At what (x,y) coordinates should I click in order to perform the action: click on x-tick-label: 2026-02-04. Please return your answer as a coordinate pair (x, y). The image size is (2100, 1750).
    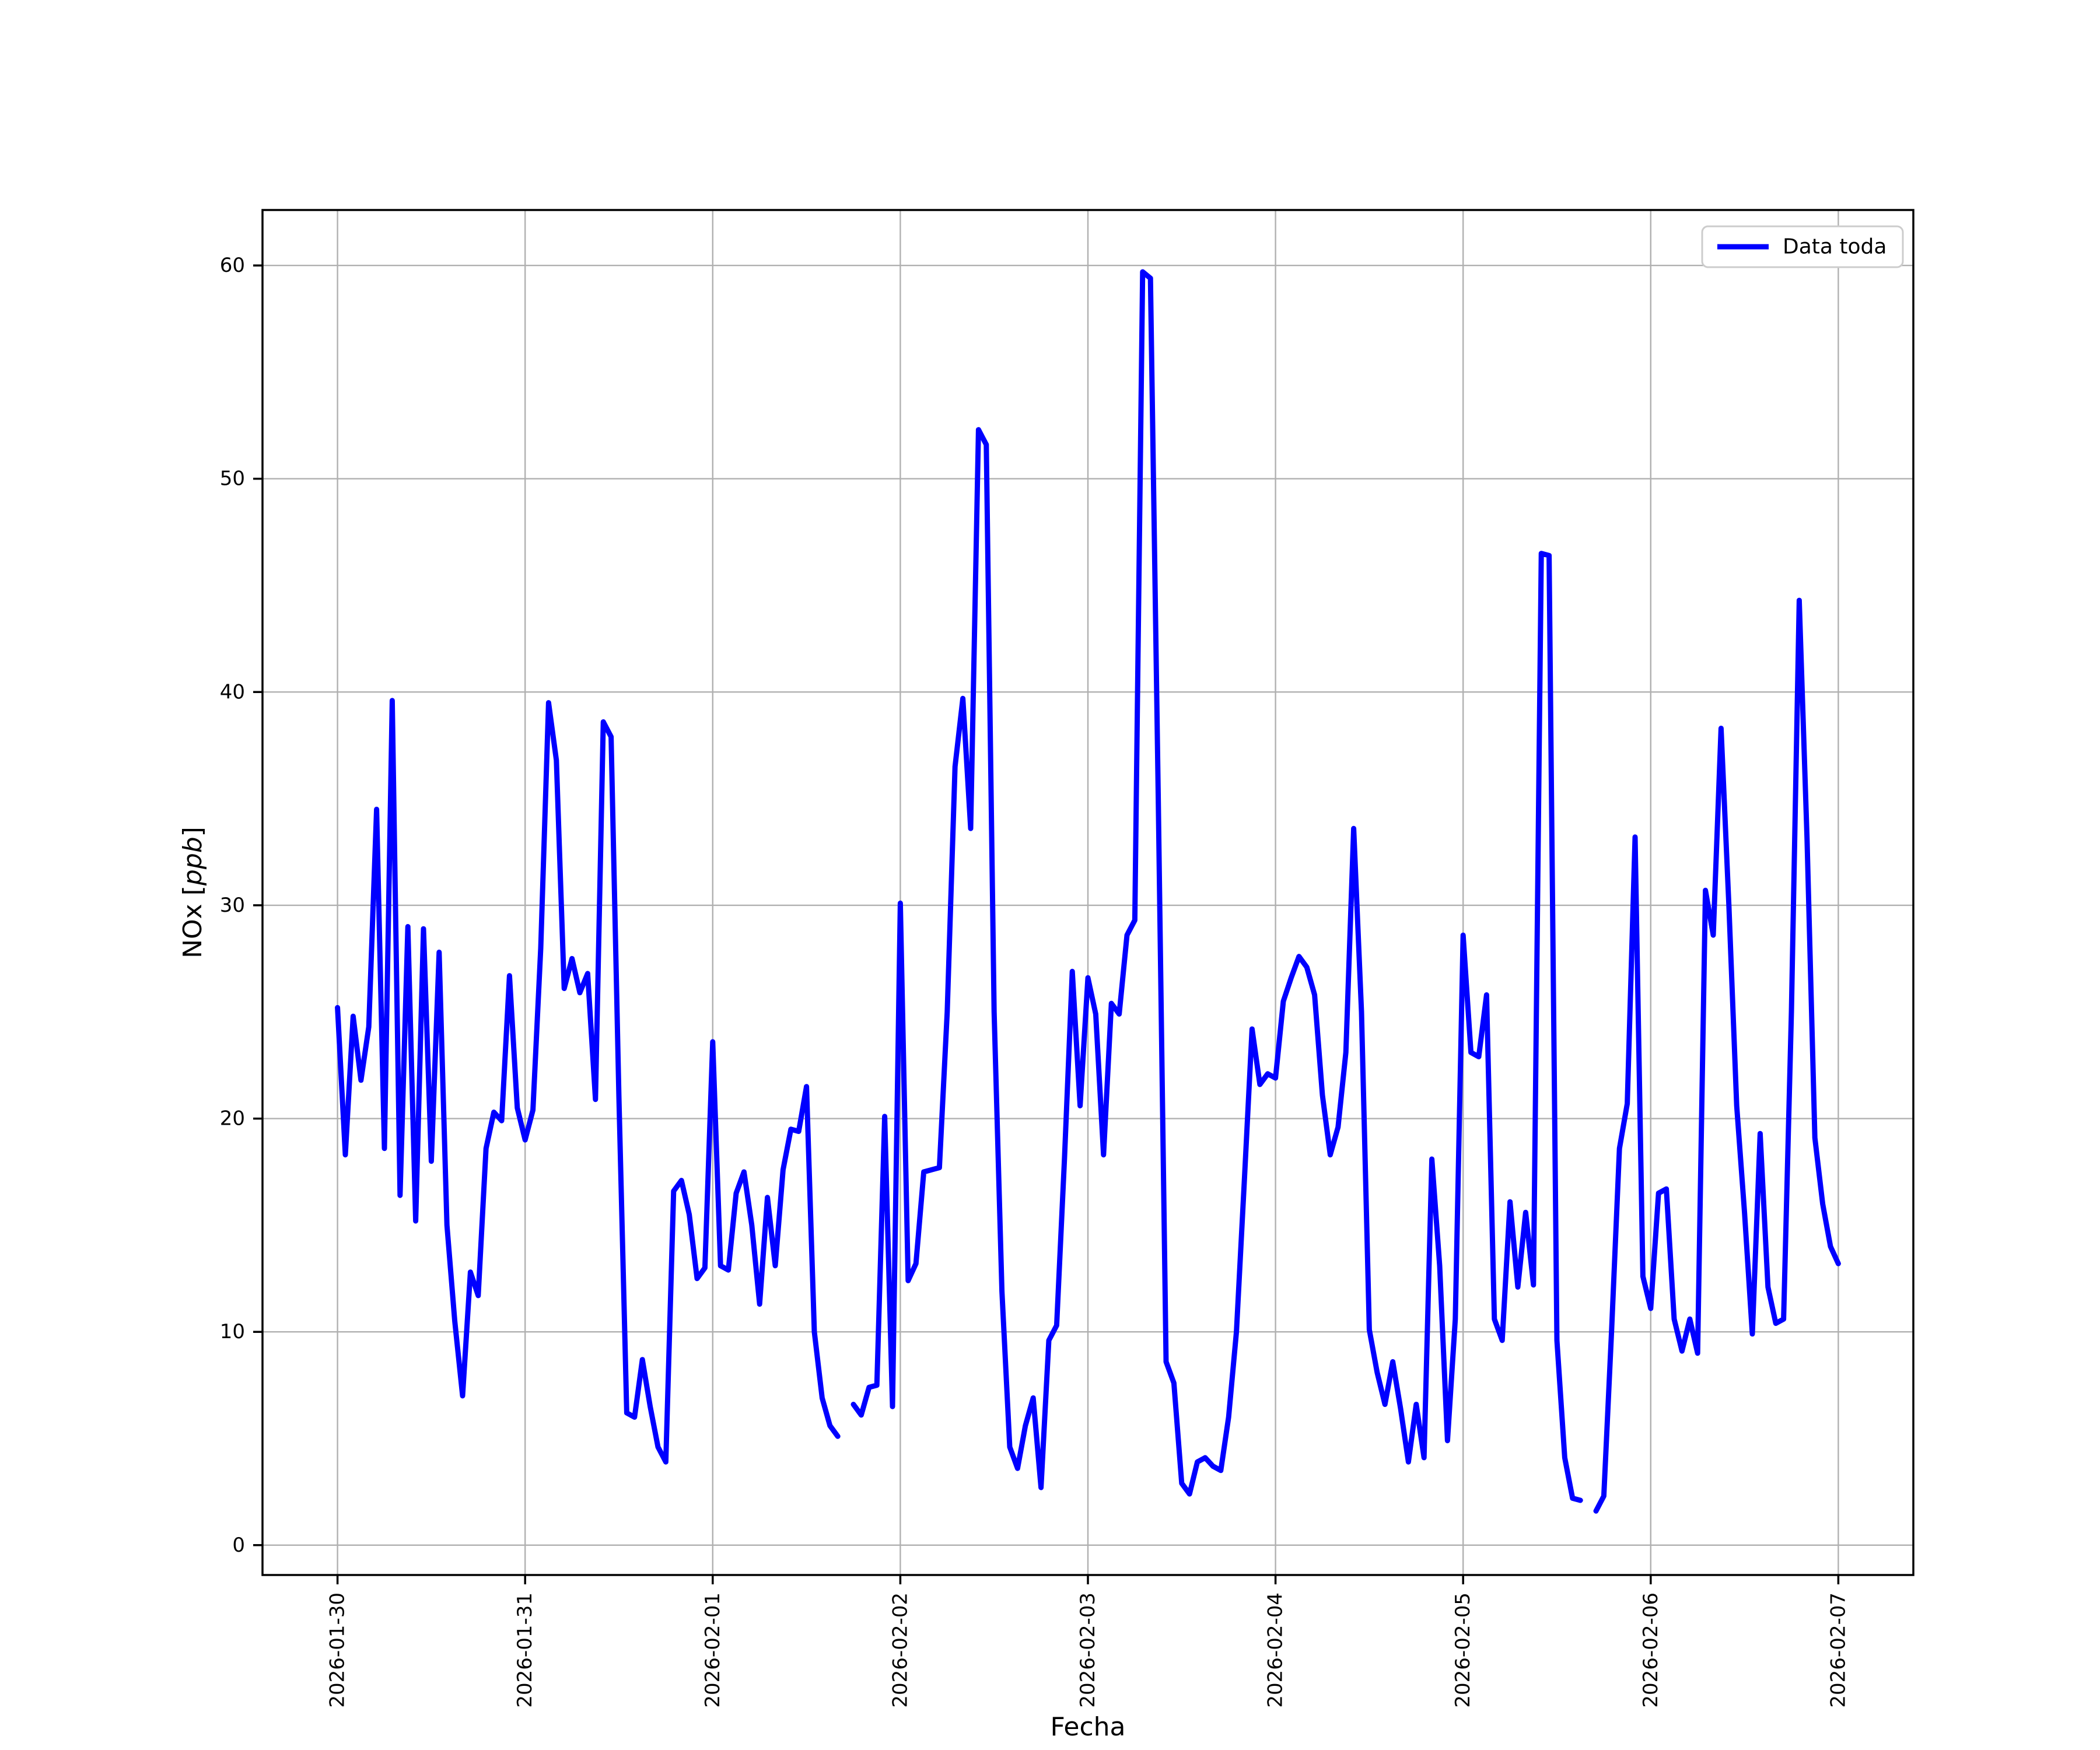
    Looking at the image, I should click on (1275, 1650).